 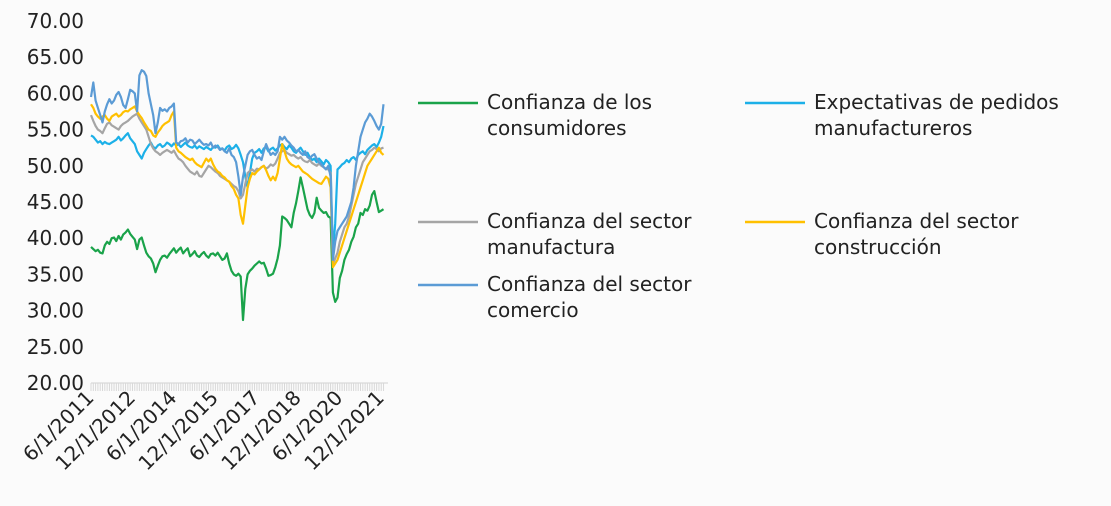 What do you see at coordinates (55, 383) in the screenshot?
I see `y-tick-label: 20.00` at bounding box center [55, 383].